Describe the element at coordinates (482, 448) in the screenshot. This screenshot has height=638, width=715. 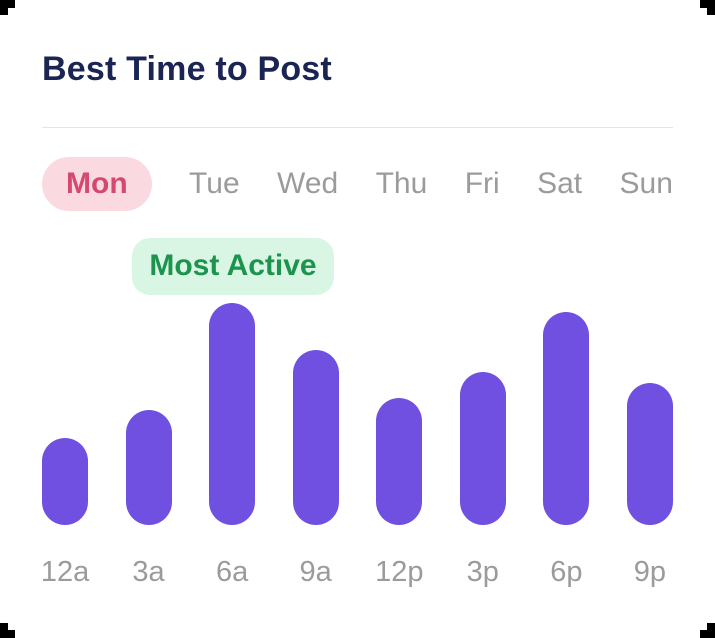
I see `bar-3p` at that location.